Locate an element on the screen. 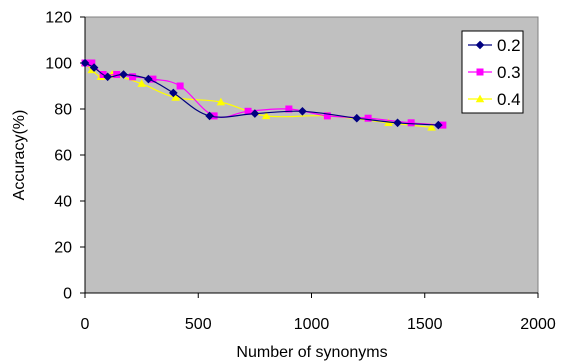 The image size is (561, 362). legend-item: 0.3 is located at coordinates (494, 72).